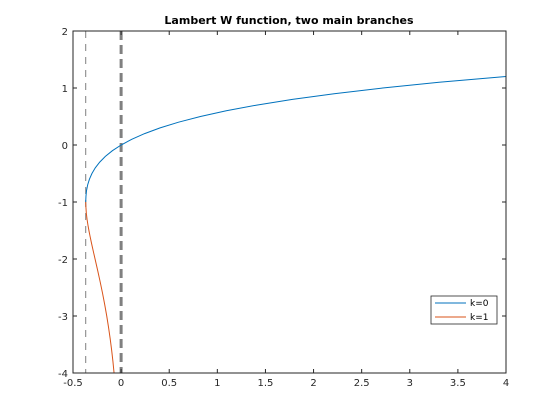  I want to click on legend-entries: k=0k=1, so click(462, 311).